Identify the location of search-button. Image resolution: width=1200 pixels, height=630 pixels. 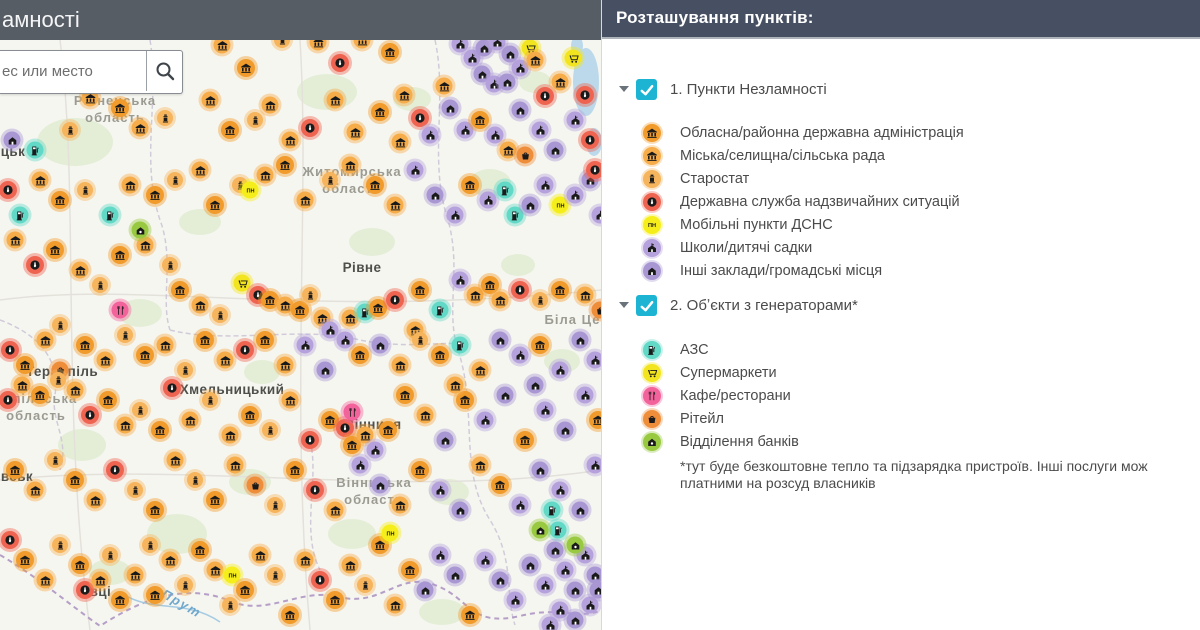
(164, 71).